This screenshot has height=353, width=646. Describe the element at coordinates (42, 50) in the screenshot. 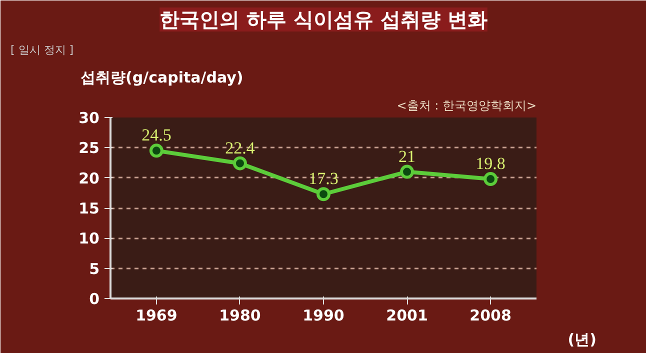

I see `text: [ 일시 정지 ]` at that location.